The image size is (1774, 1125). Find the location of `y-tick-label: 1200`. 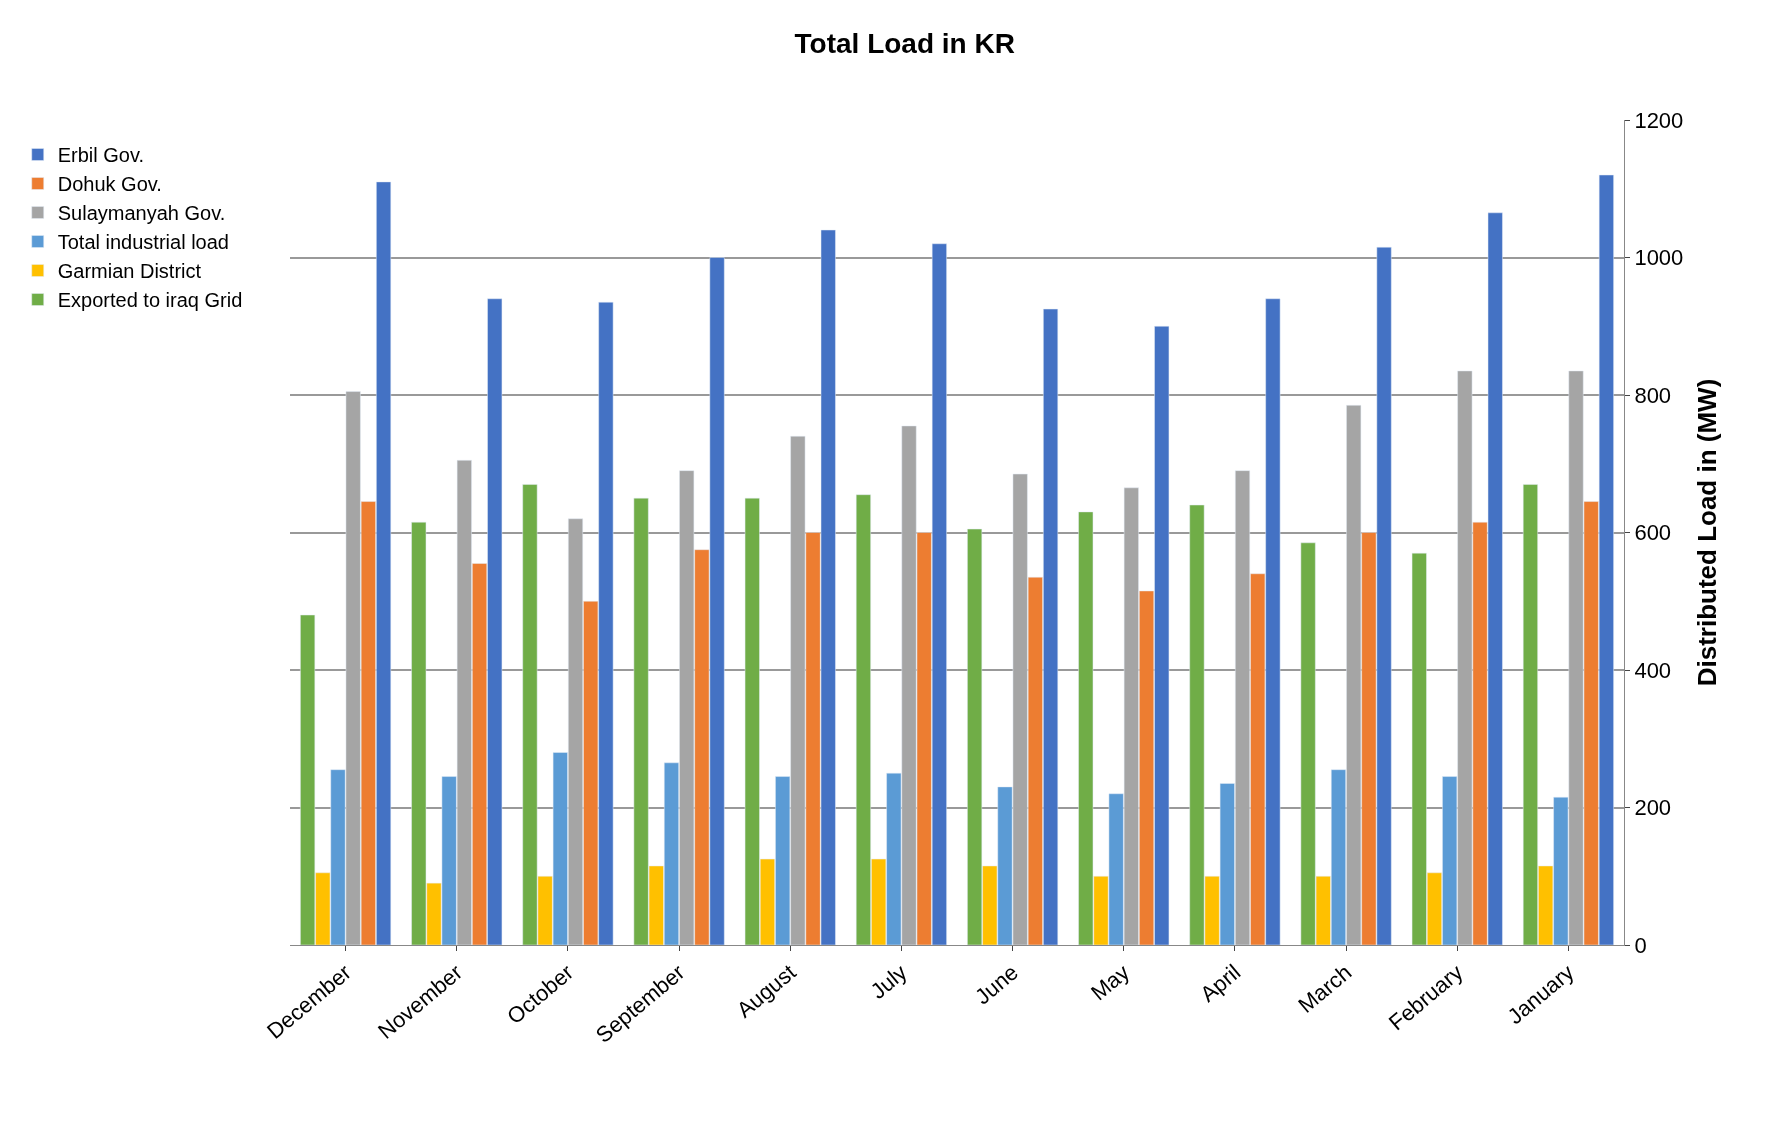

y-tick-label: 1200 is located at coordinates (1659, 120).